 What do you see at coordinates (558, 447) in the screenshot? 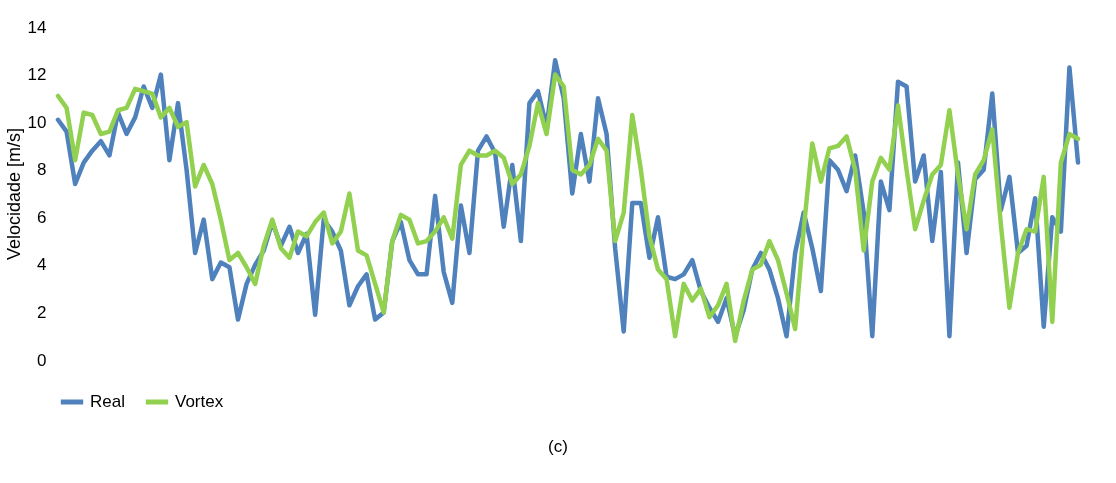
I see `text: (c)` at bounding box center [558, 447].